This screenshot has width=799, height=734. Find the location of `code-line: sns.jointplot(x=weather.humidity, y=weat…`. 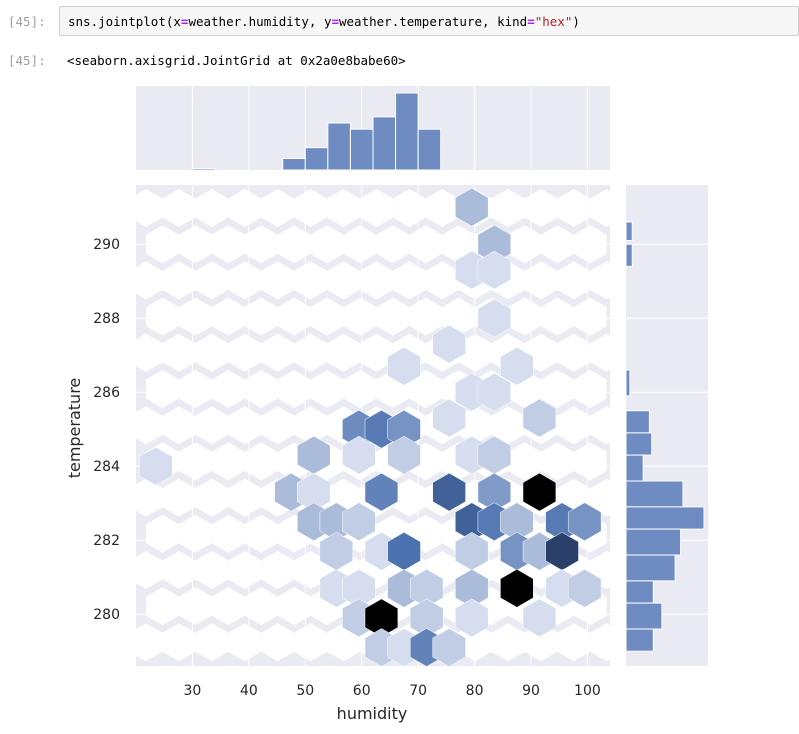

code-line: sns.jointplot(x=weather.humidity, y=weat… is located at coordinates (324, 21).